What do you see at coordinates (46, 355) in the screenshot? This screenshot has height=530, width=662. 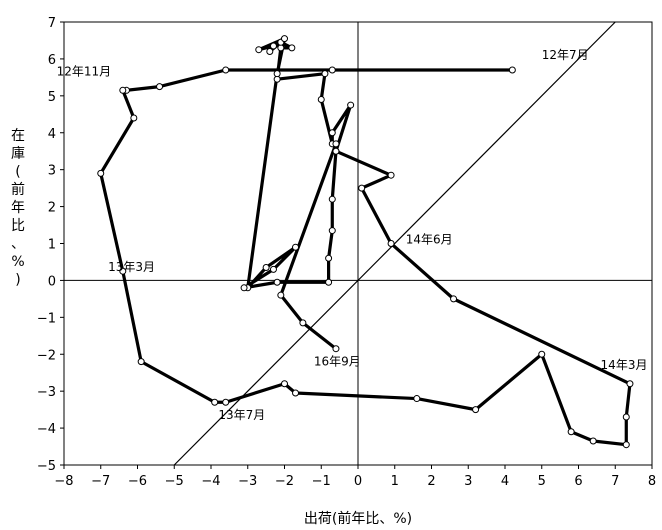 I see `y-tick-label: −2` at bounding box center [46, 355].